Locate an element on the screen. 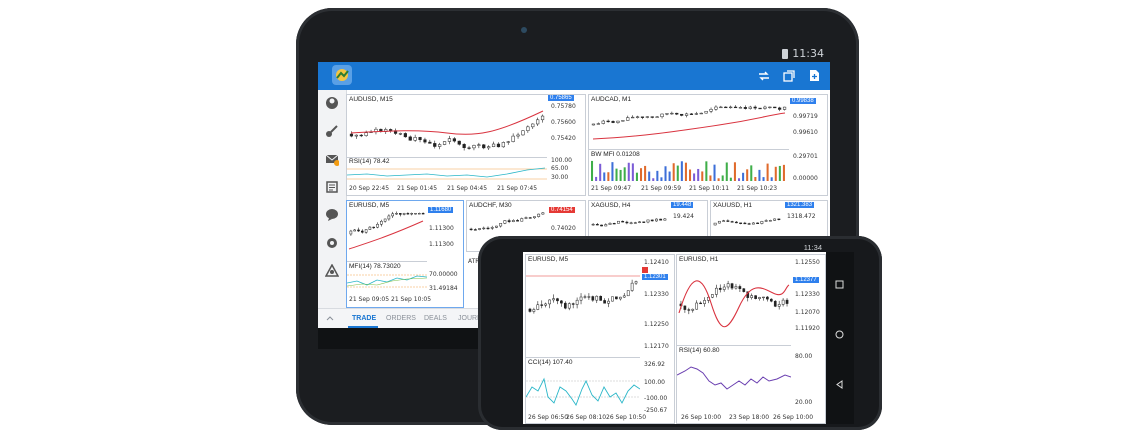 The image size is (1131, 434). chart-xagusd: XAGUSD, H4 19.448 19.424 is located at coordinates (648, 221).